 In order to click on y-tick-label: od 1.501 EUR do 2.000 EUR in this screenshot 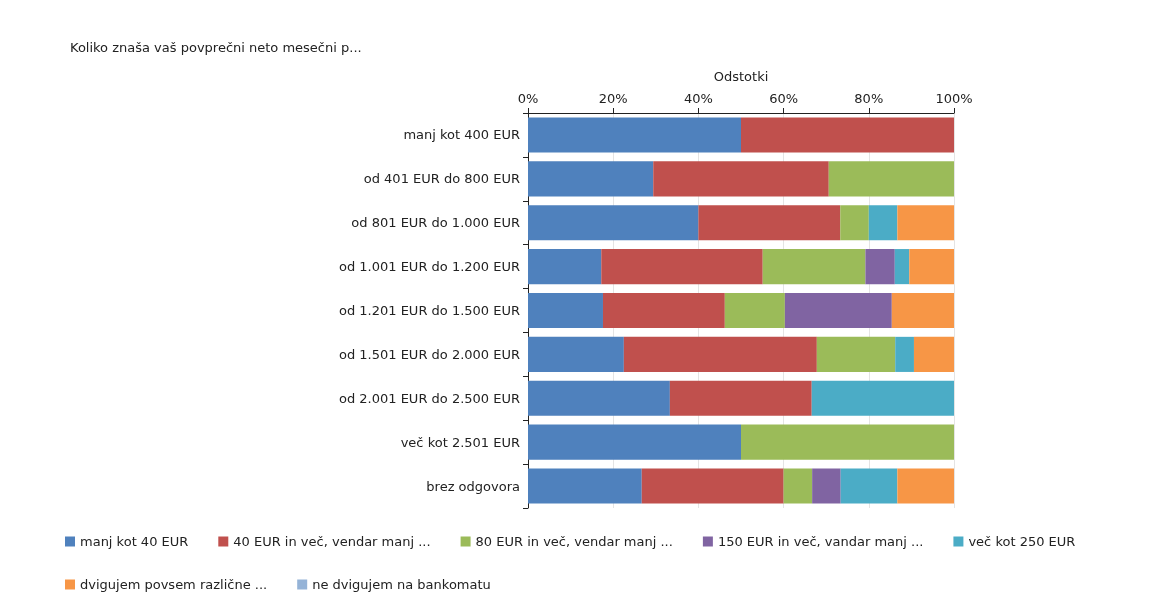, I will do `click(429, 354)`.